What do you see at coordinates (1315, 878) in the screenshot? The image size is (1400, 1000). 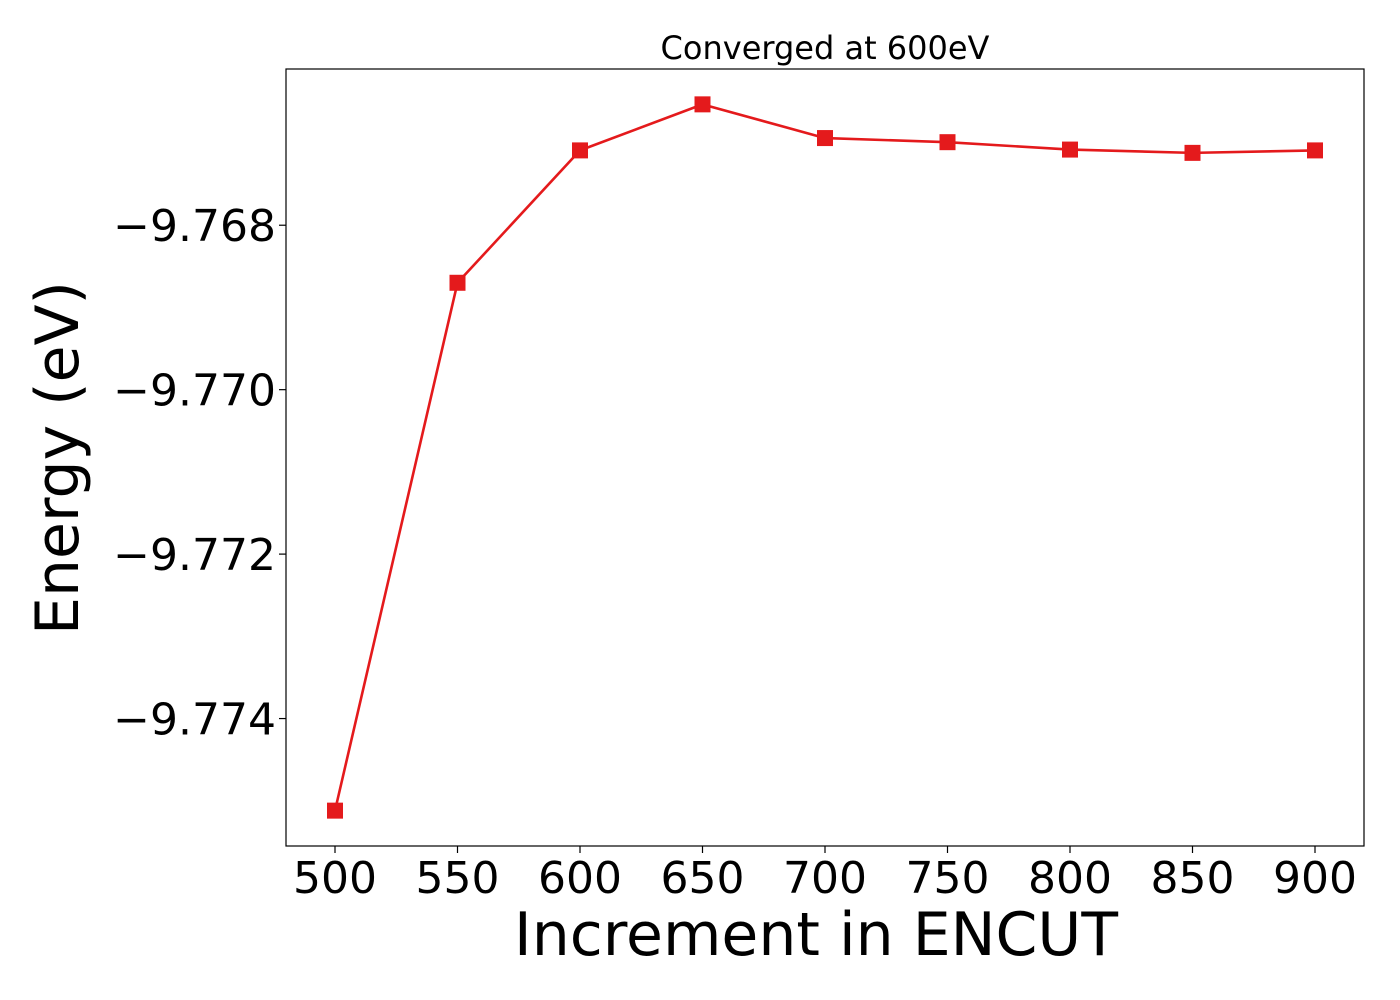 I see `x-tick-label: 900` at bounding box center [1315, 878].